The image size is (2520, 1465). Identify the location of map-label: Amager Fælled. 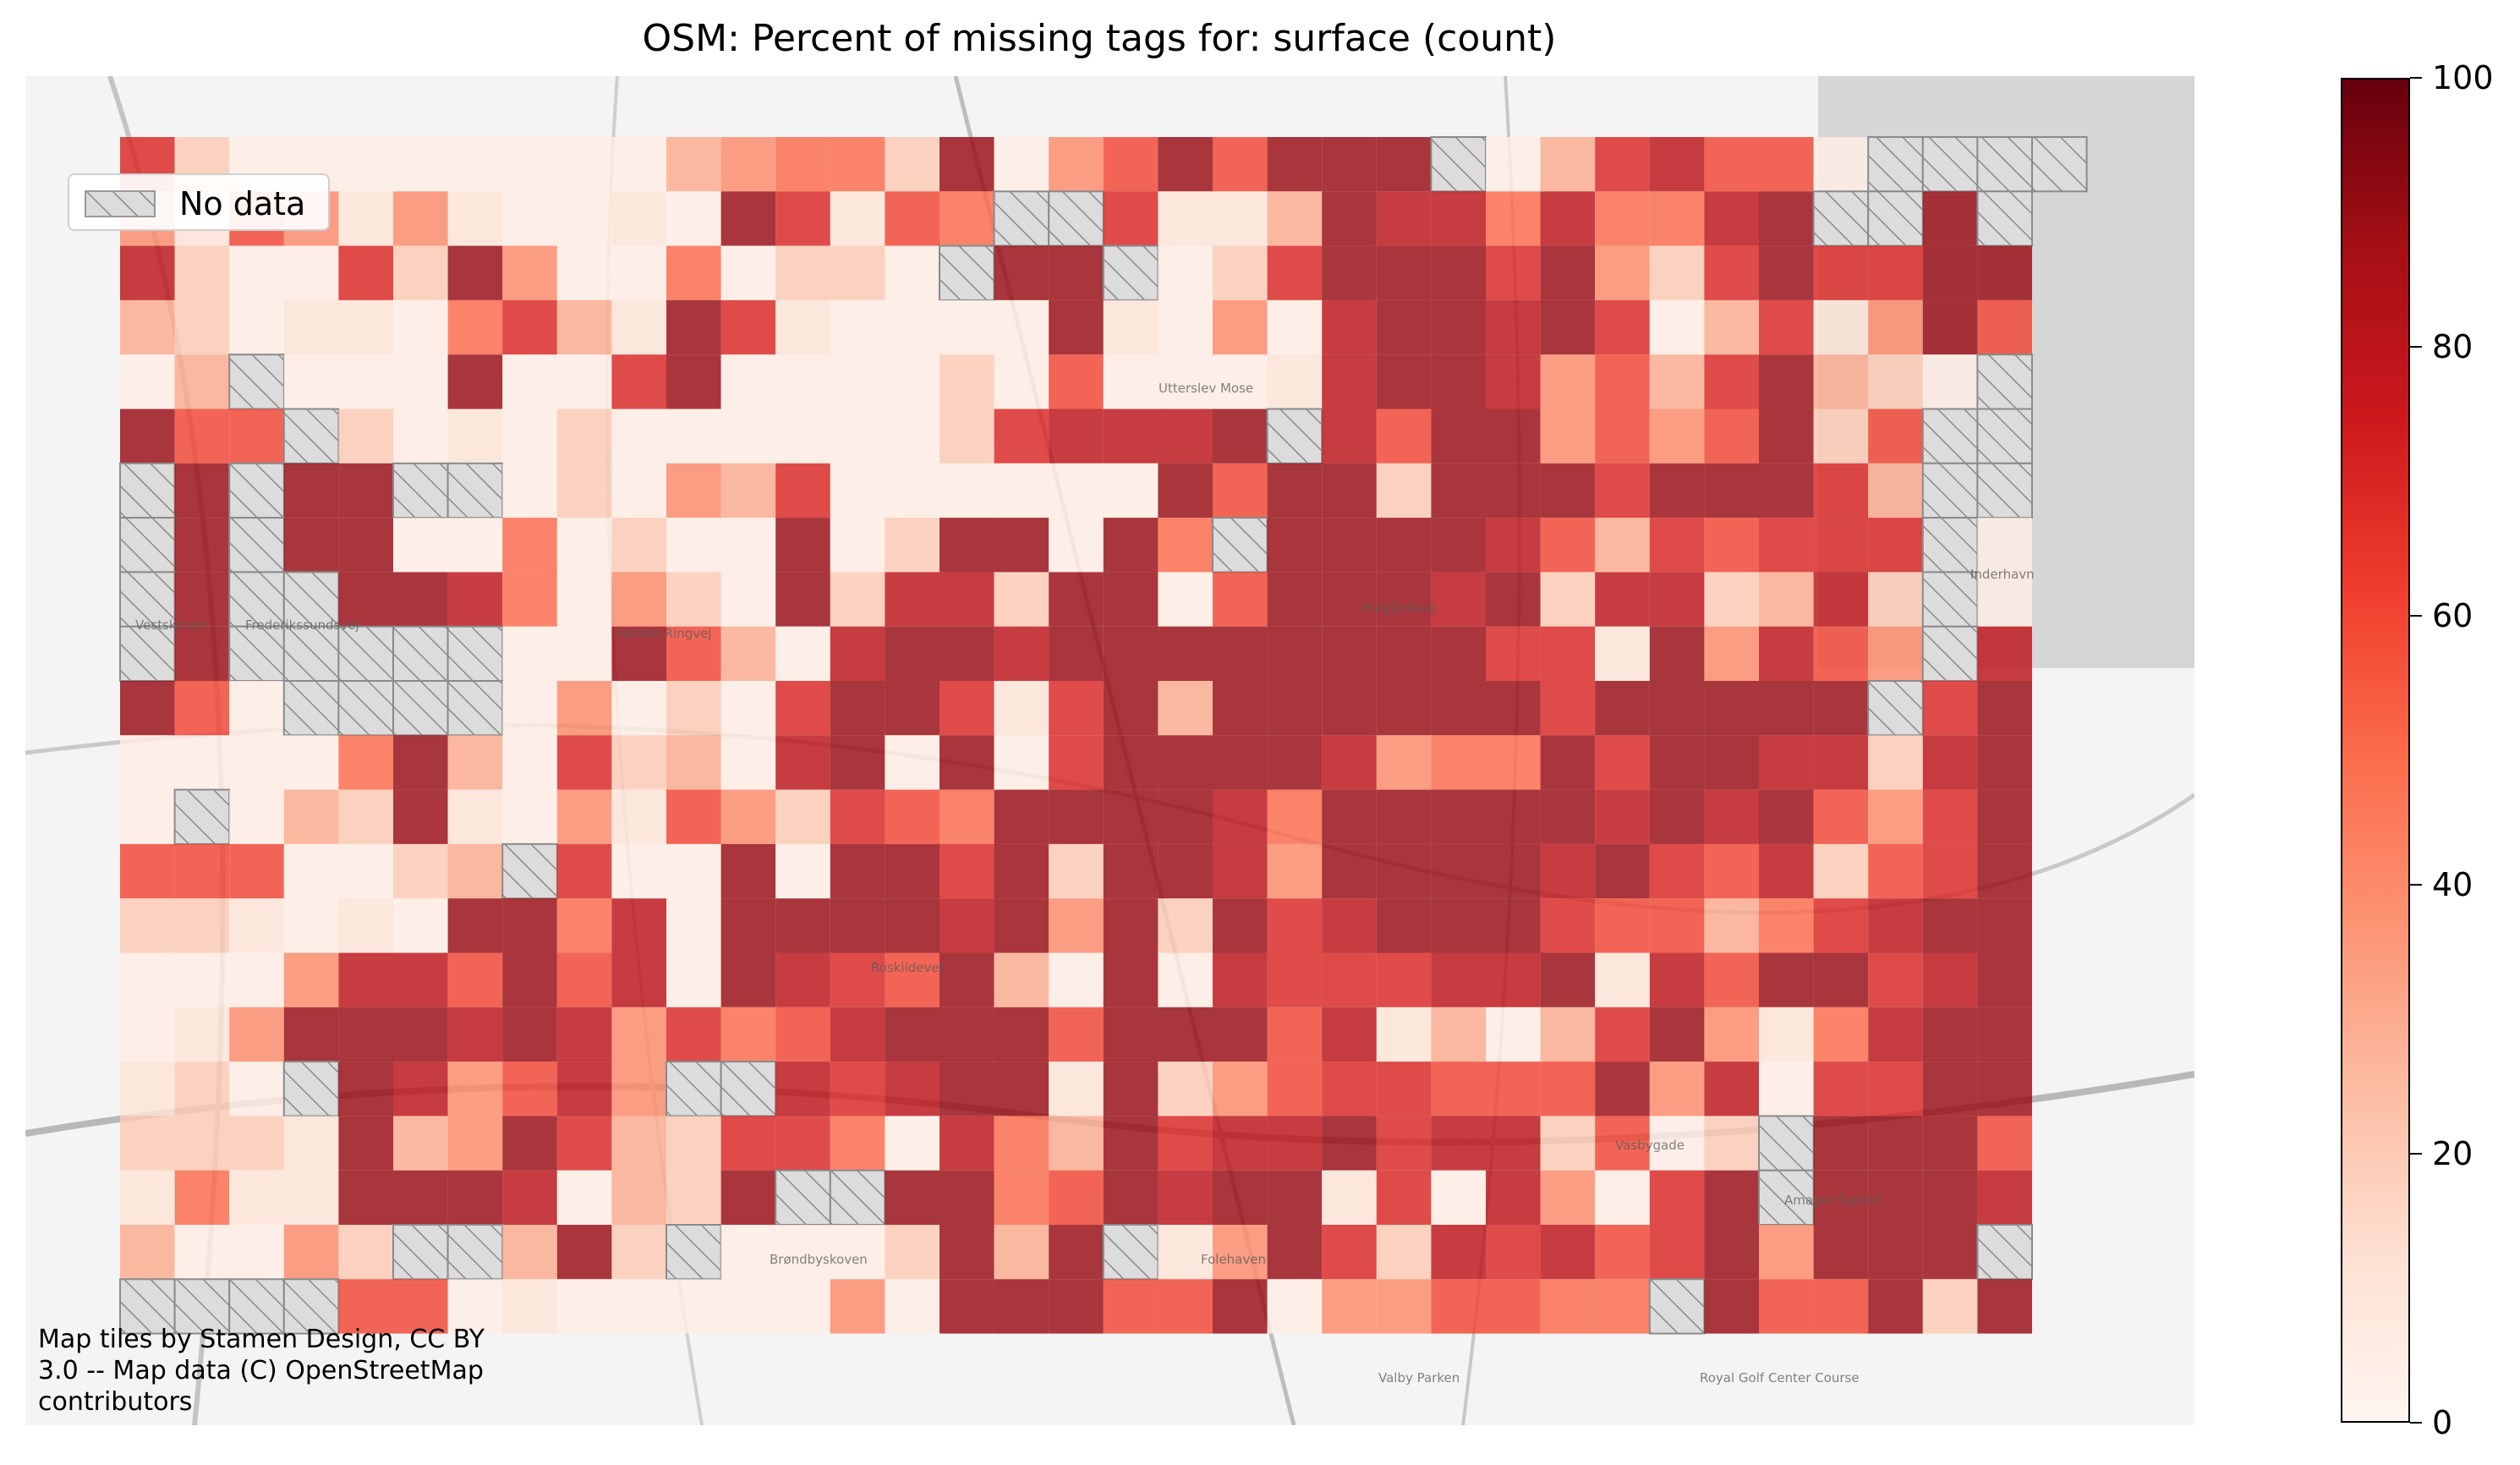
(1833, 1200).